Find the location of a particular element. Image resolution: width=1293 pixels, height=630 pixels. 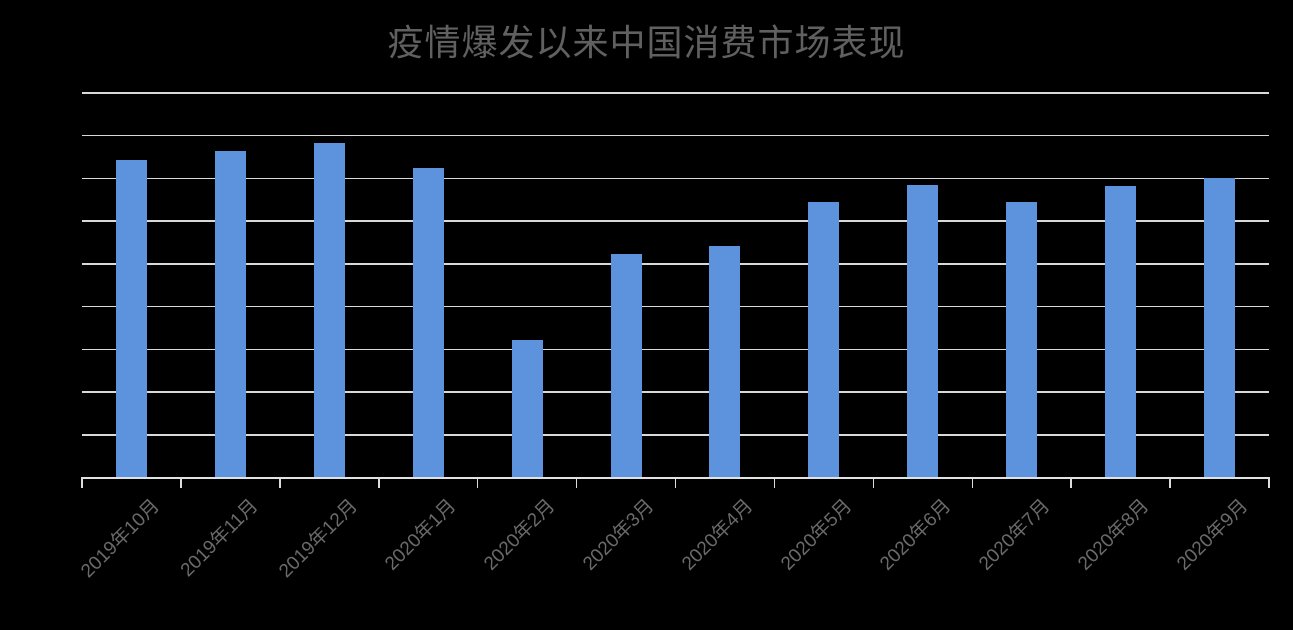

bar-2020年3月 is located at coordinates (626, 365).